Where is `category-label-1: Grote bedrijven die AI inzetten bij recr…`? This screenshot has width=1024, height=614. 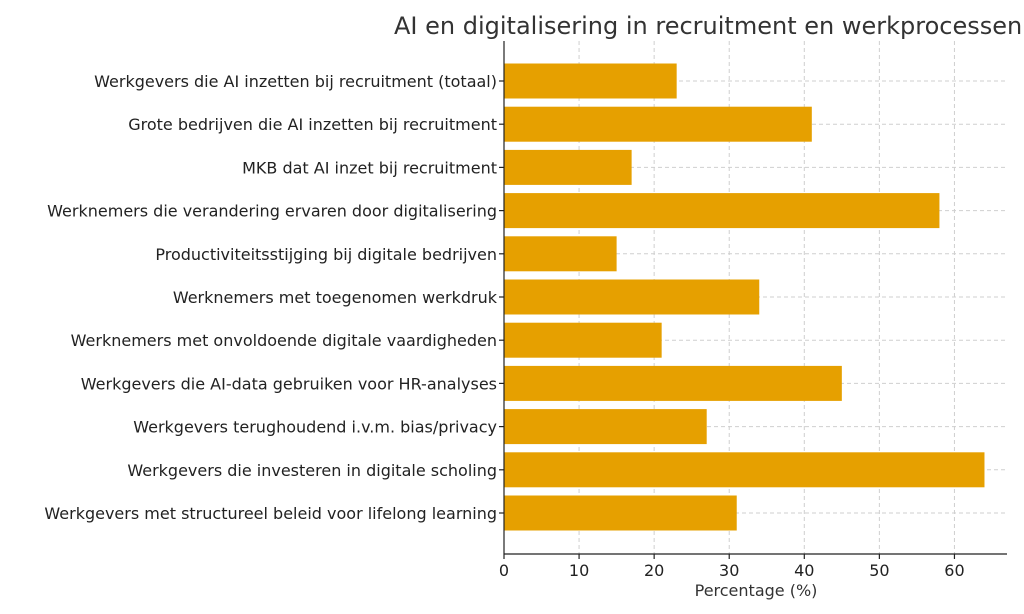
category-label-1: Grote bedrijven die AI inzetten bij recr… is located at coordinates (312, 124).